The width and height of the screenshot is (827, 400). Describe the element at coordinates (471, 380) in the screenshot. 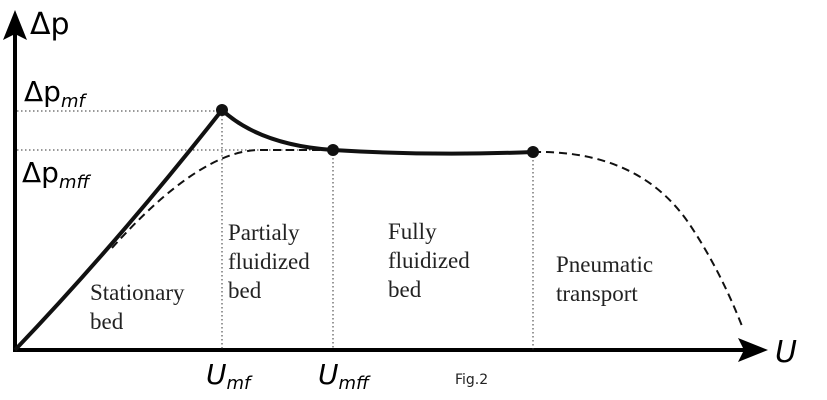

I see `caption: Fig.2` at that location.